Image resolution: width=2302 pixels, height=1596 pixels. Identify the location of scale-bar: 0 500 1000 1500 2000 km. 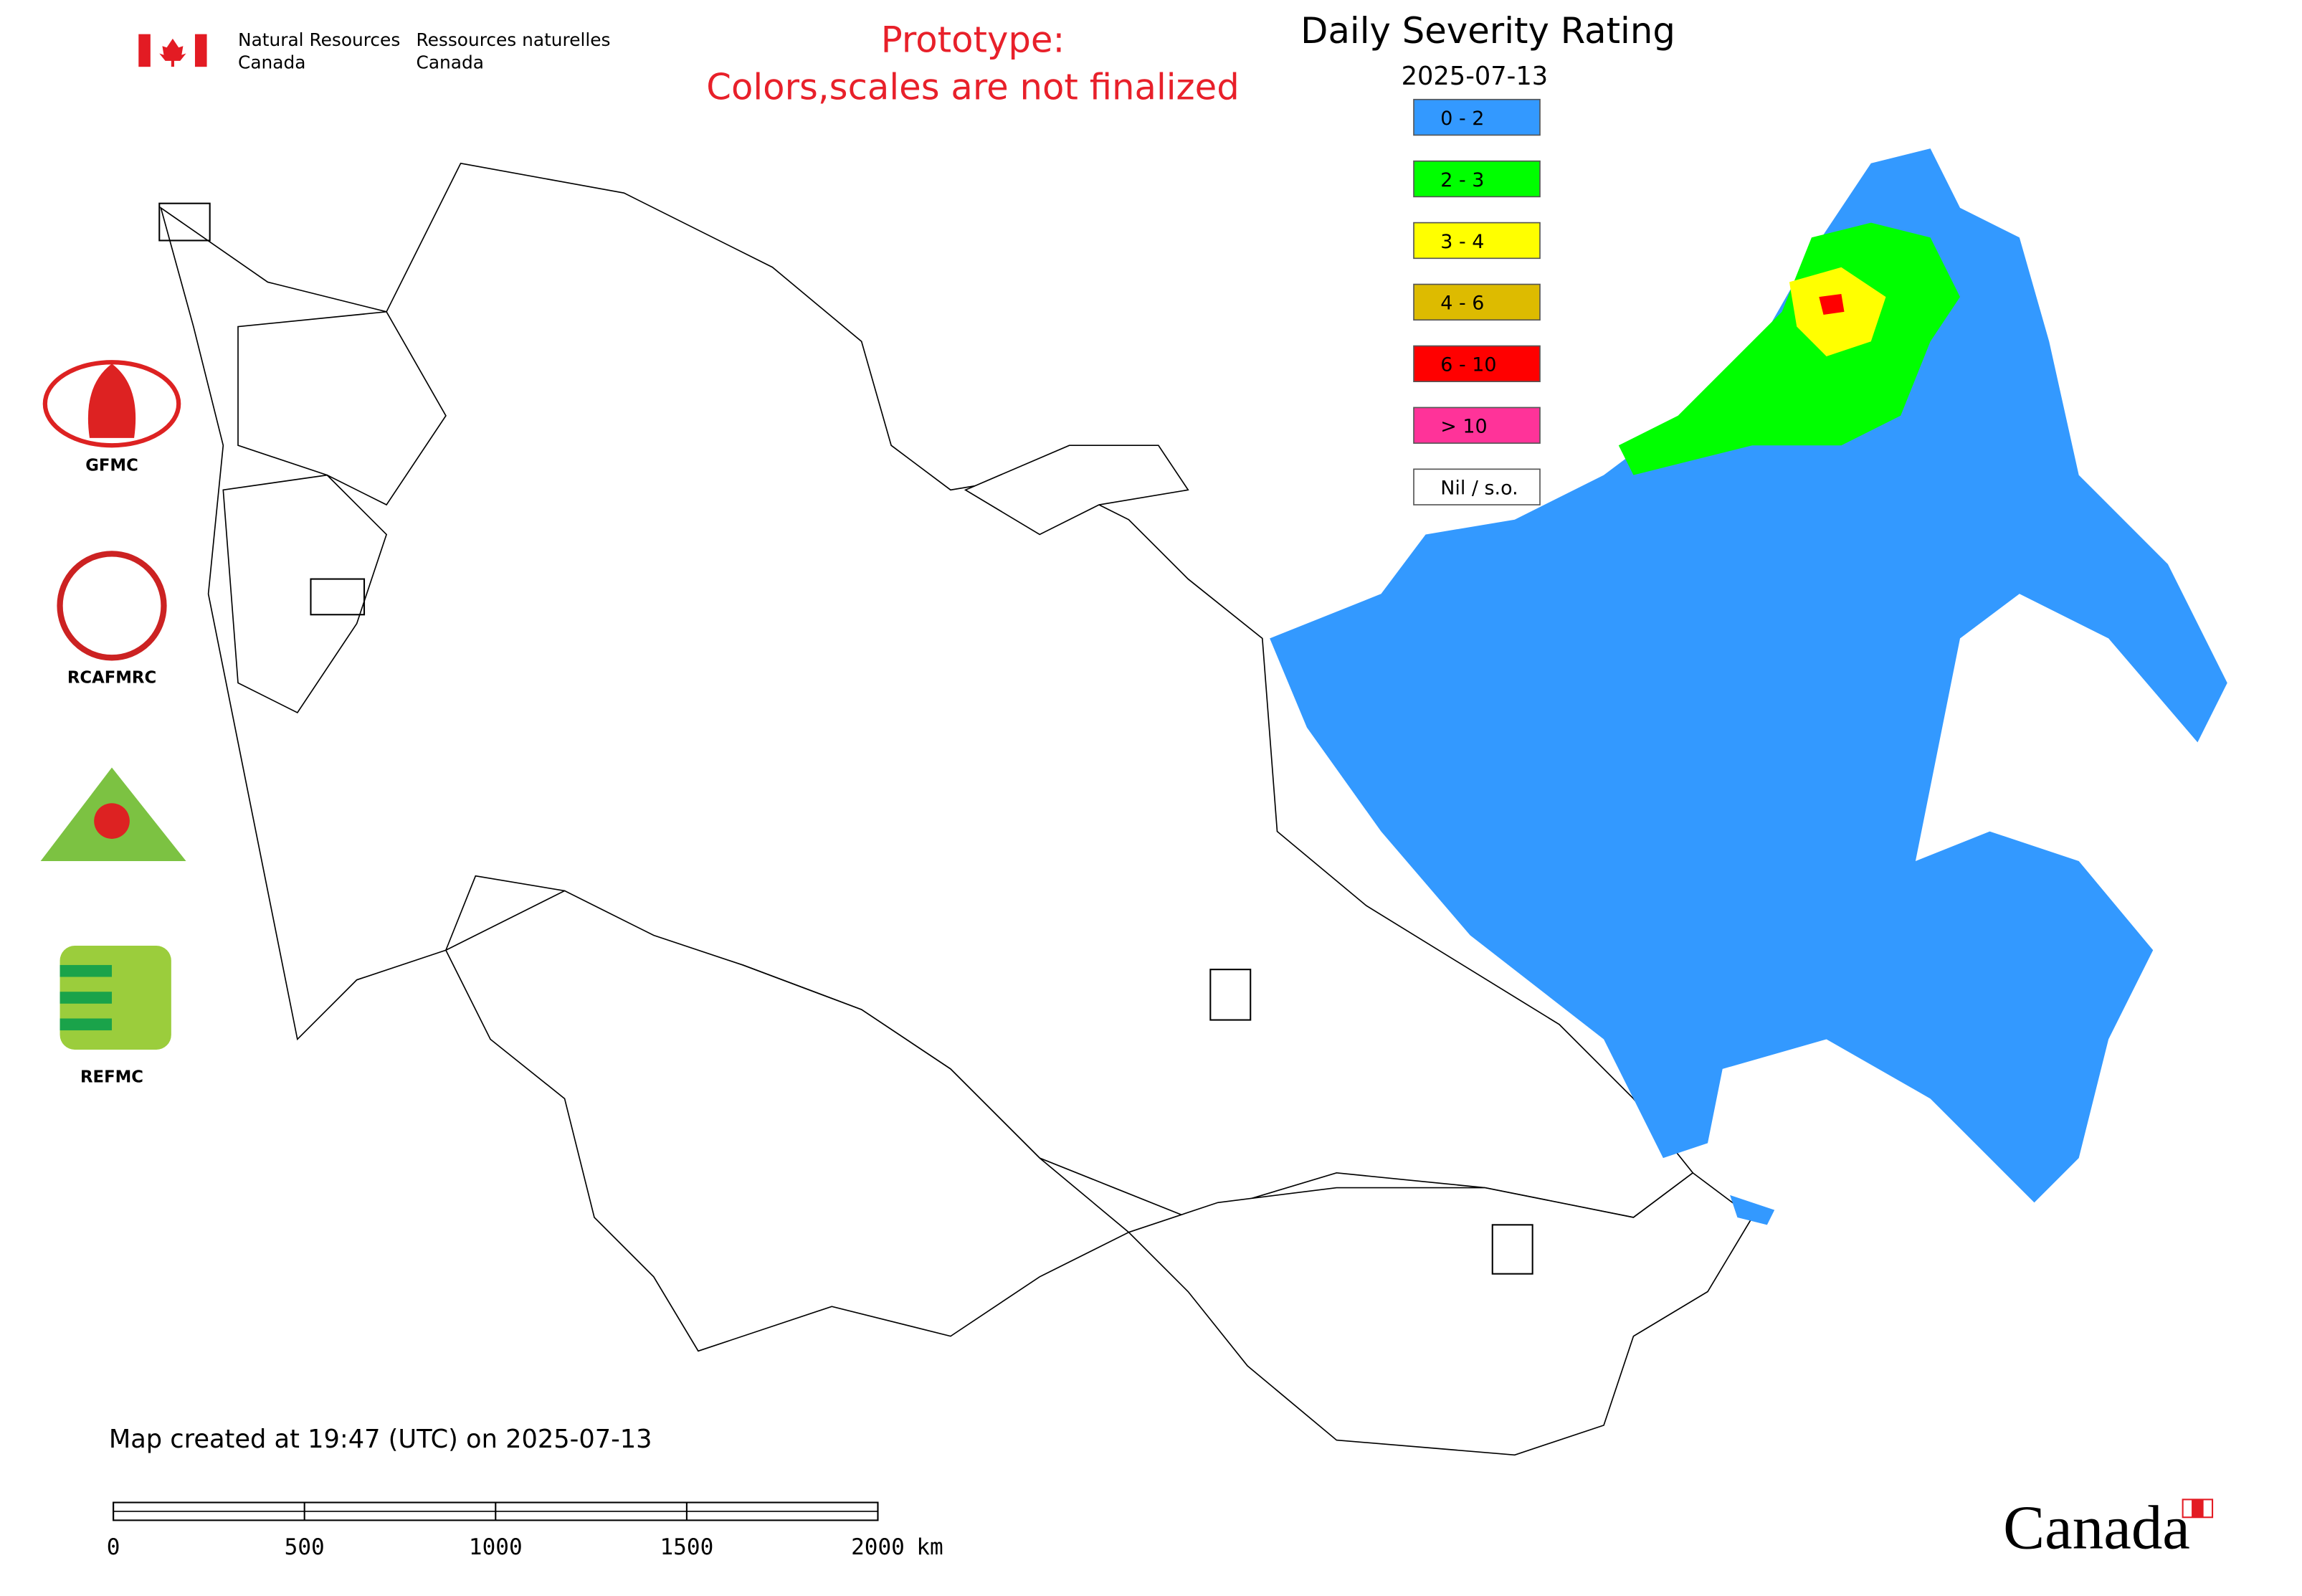
(525, 1530).